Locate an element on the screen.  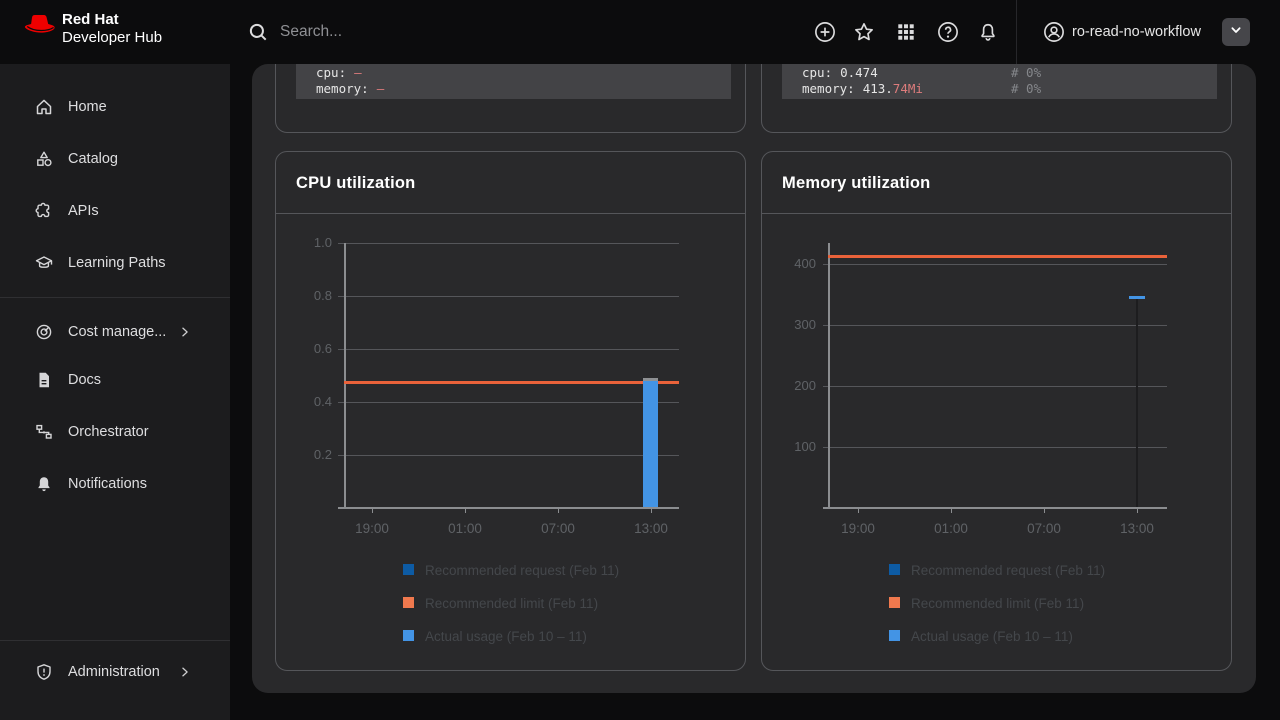
code-value: 413. is located at coordinates (877, 88).